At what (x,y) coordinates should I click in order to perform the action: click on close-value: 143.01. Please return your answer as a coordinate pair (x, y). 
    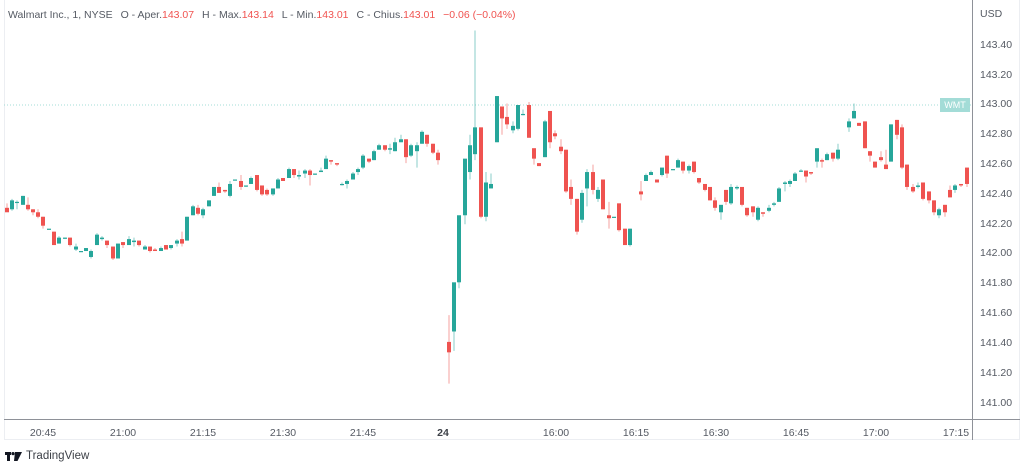
    Looking at the image, I should click on (419, 15).